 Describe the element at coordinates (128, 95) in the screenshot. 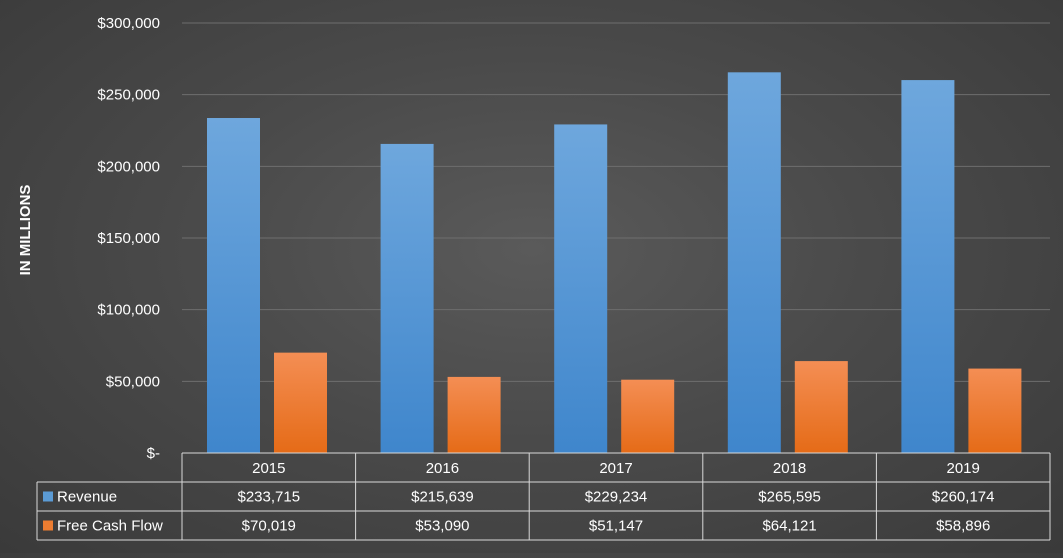

I see `y-tick-label: $250,000` at that location.